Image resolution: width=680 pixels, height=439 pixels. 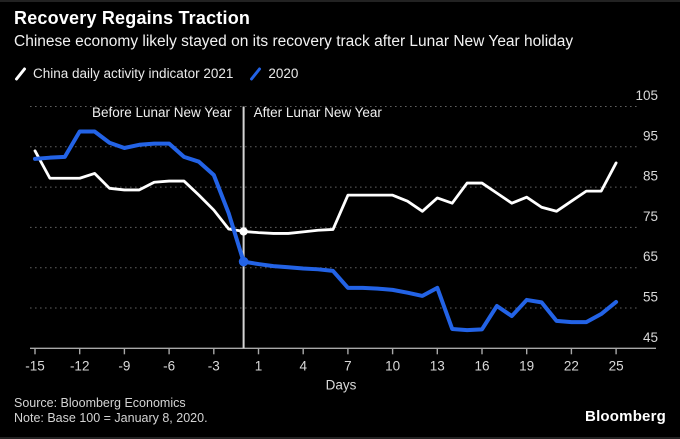 What do you see at coordinates (340, 1) in the screenshot?
I see `top-border` at bounding box center [340, 1].